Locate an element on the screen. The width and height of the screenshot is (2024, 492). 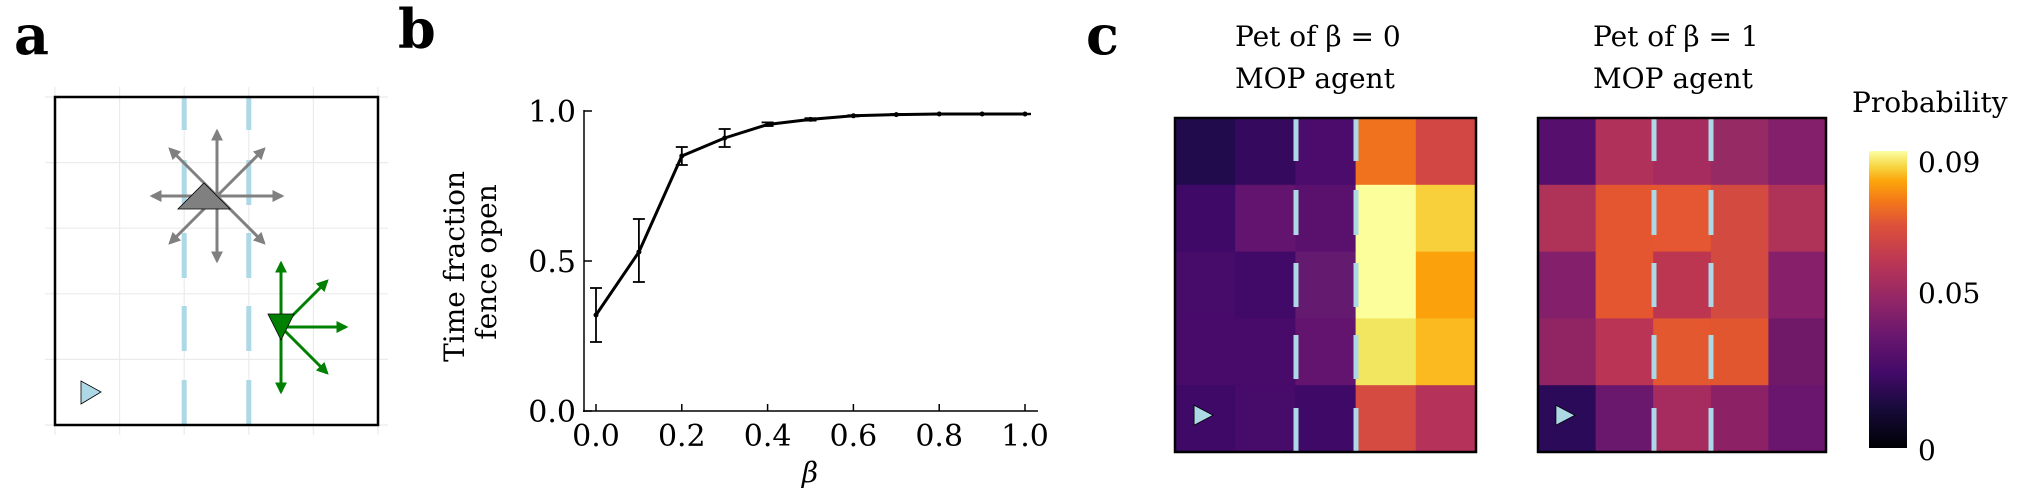
x-tick-label: 0.4 is located at coordinates (768, 436).